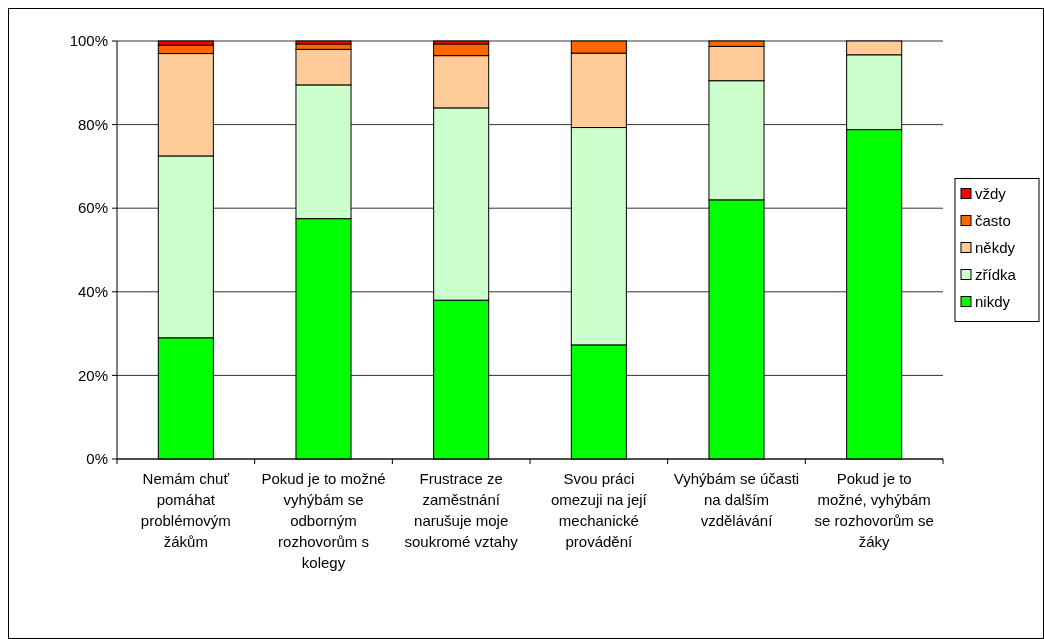 This screenshot has height=639, width=1044. Describe the element at coordinates (185, 510) in the screenshot. I see `x-tick-label: Nemám chuť pomáhat problémovým žákům` at that location.